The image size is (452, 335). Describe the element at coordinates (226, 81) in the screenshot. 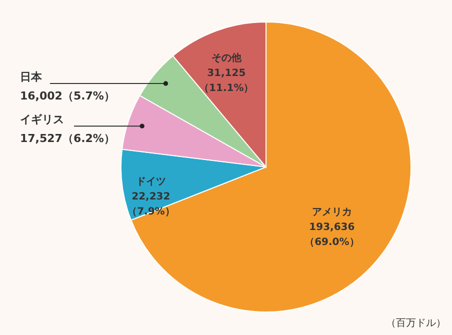

I see `data-label: 31,125 （11.1%）` at that location.